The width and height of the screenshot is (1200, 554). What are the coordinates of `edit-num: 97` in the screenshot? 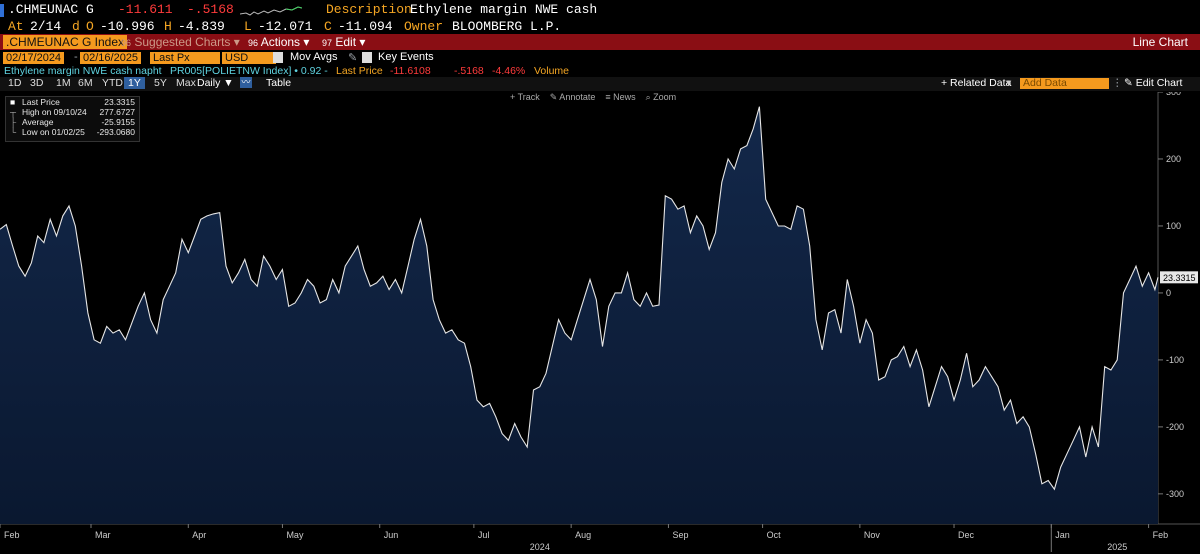 It's located at (327, 43).